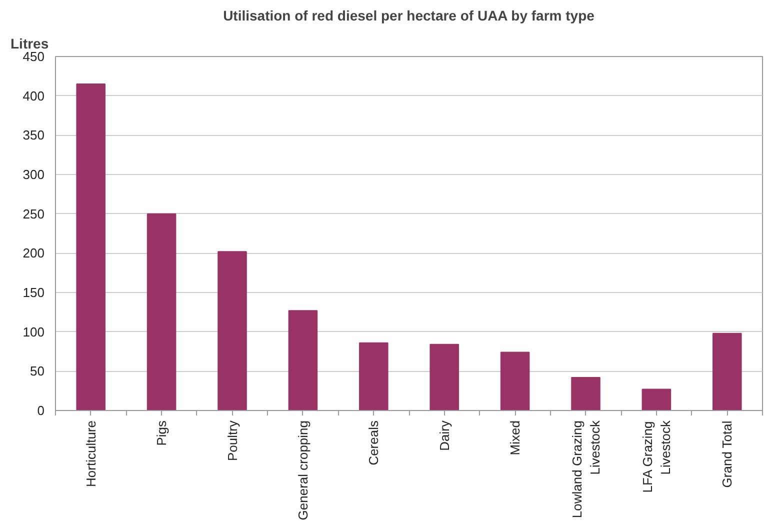 The image size is (777, 523). I want to click on y-tick-label: 50, so click(37, 371).